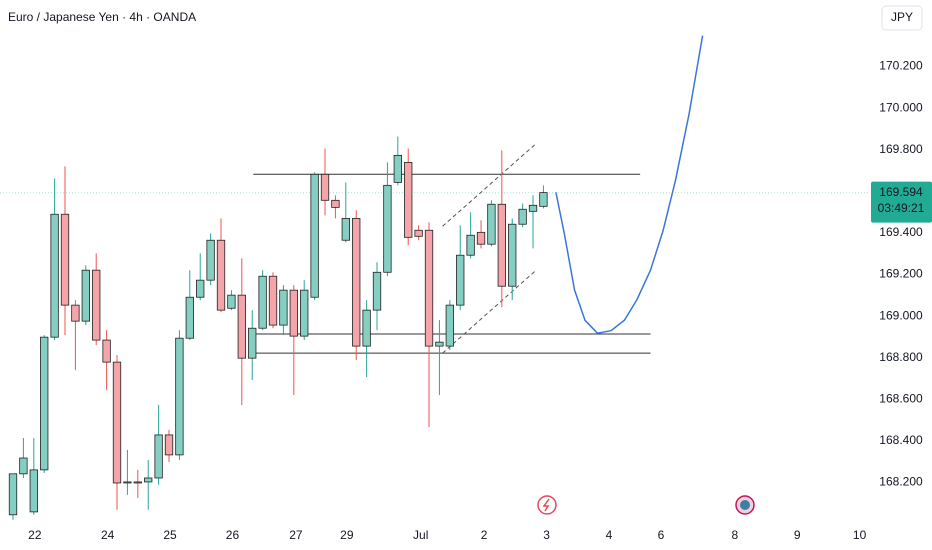 Image resolution: width=932 pixels, height=550 pixels. Describe the element at coordinates (629, 184) in the screenshot. I see `projection-curve` at that location.